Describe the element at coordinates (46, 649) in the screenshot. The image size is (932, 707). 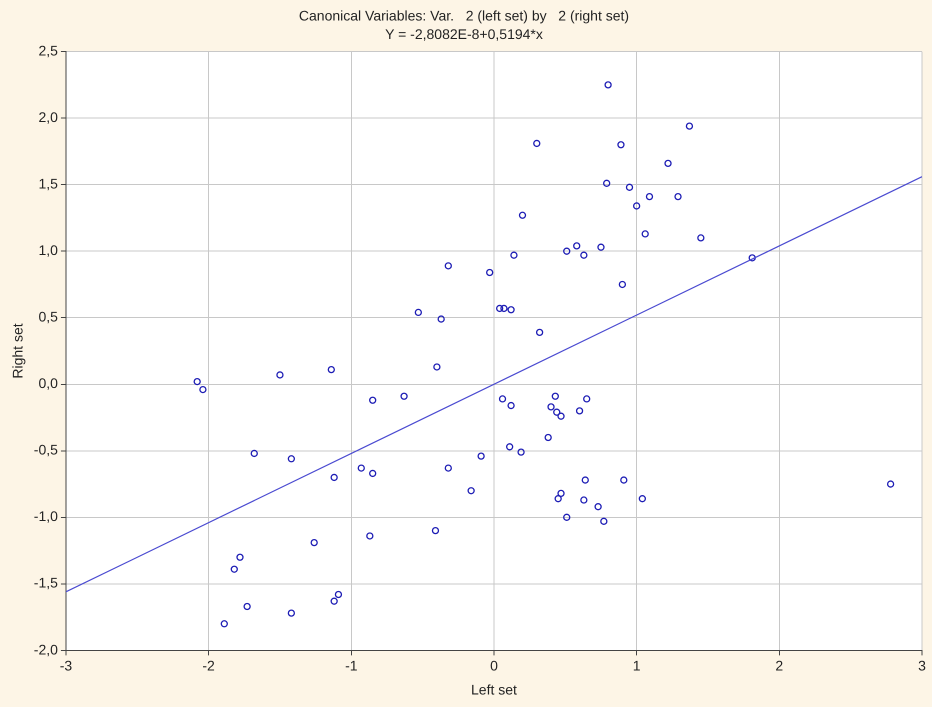
I see `y-tick-label: -2,0` at that location.